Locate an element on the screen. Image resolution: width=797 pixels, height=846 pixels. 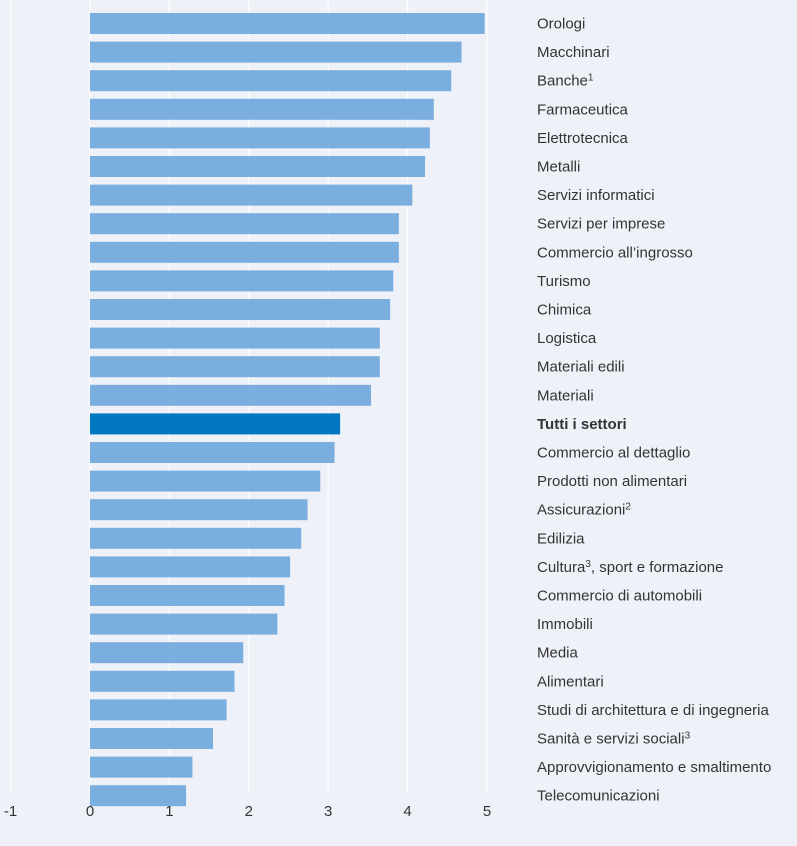
x-axis-ticks: -1 0 1 2 3 4 5 is located at coordinates (247, 811).